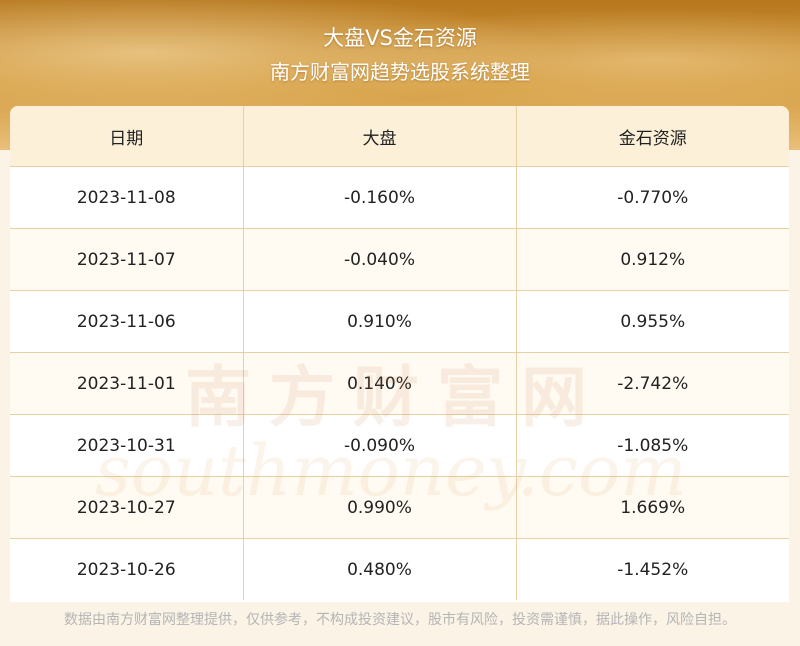 The width and height of the screenshot is (800, 646). Describe the element at coordinates (400, 72) in the screenshot. I see `page-subtitle: 南方财富网趋势选股系统整理` at that location.